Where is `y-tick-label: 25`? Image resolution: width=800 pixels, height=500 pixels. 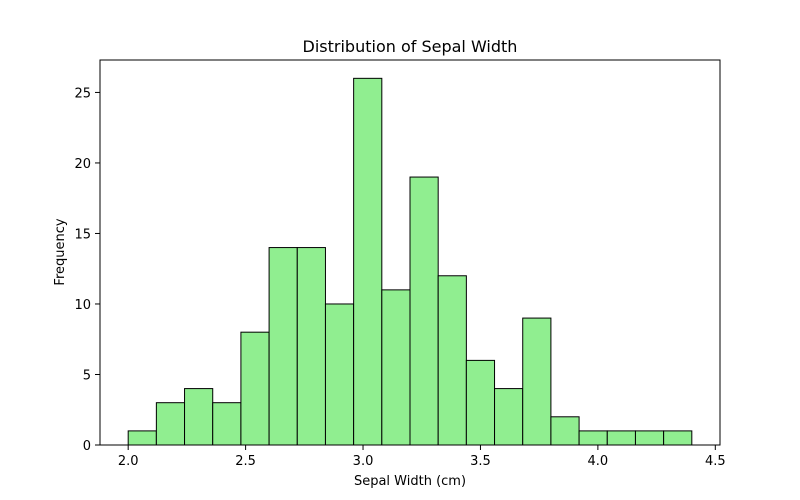 y-tick-label: 25 is located at coordinates (82, 93).